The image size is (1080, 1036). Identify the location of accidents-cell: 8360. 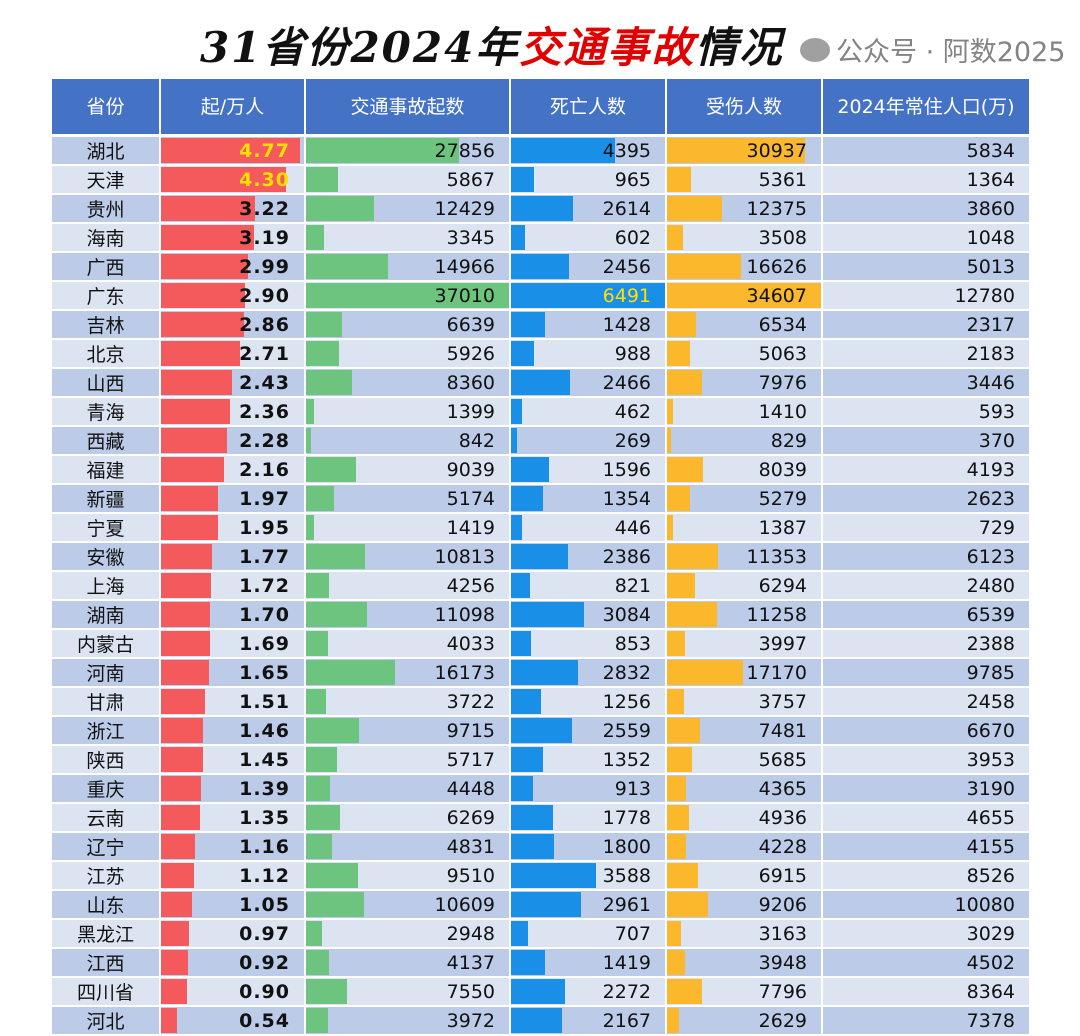
(408, 383).